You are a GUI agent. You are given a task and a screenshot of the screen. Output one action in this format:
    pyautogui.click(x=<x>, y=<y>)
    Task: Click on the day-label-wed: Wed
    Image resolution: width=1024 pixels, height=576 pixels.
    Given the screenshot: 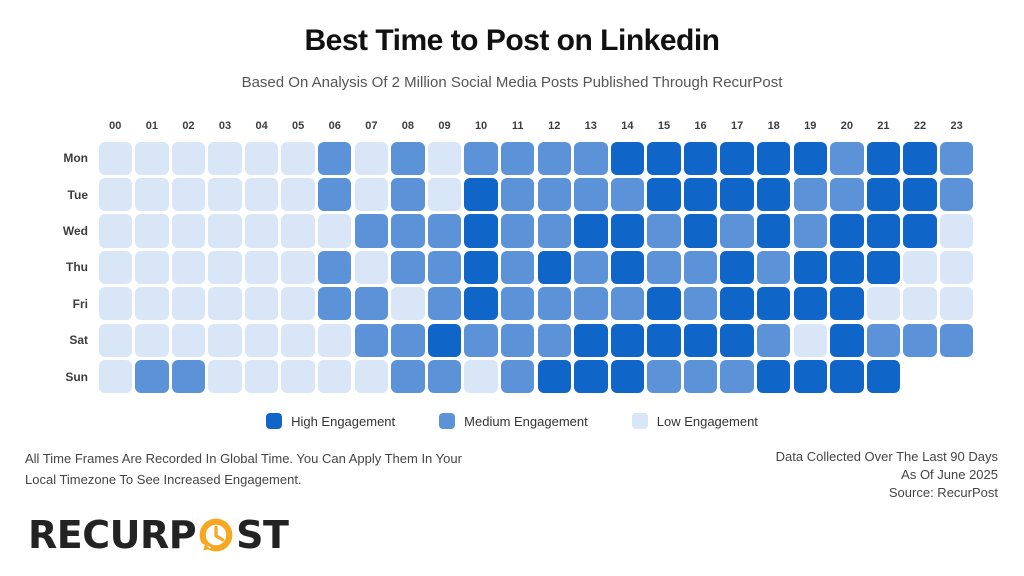 What is the action you would take?
    pyautogui.click(x=75, y=230)
    